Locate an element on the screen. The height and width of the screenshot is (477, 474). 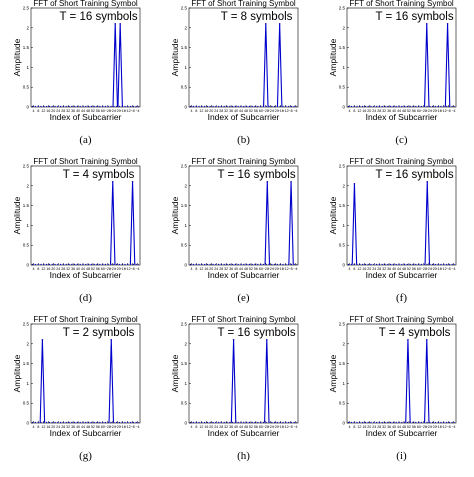
panel-caption: (h) is located at coordinates (243, 456).